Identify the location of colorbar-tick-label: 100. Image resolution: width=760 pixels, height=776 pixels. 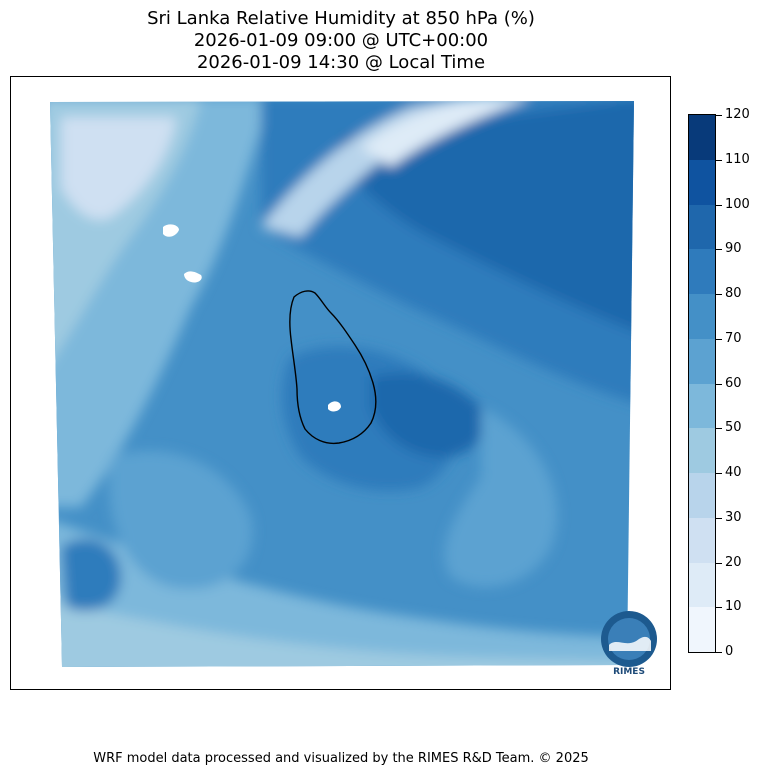
(737, 204).